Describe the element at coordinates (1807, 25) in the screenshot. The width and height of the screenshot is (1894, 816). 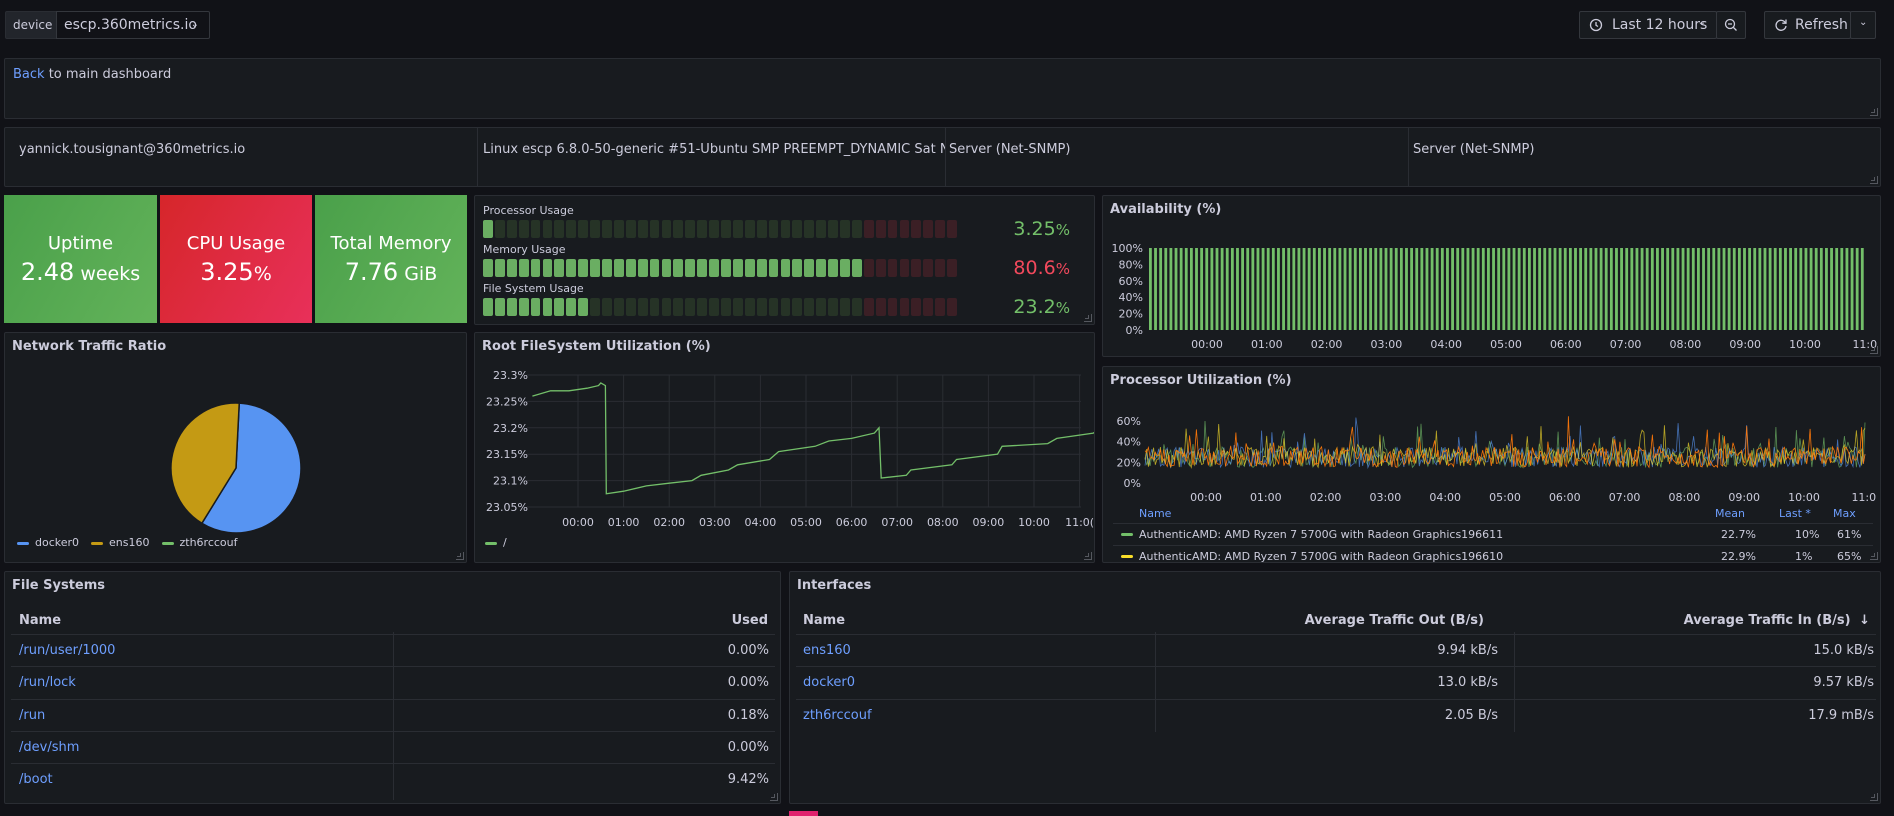
I see `refresh-button: Refresh` at that location.